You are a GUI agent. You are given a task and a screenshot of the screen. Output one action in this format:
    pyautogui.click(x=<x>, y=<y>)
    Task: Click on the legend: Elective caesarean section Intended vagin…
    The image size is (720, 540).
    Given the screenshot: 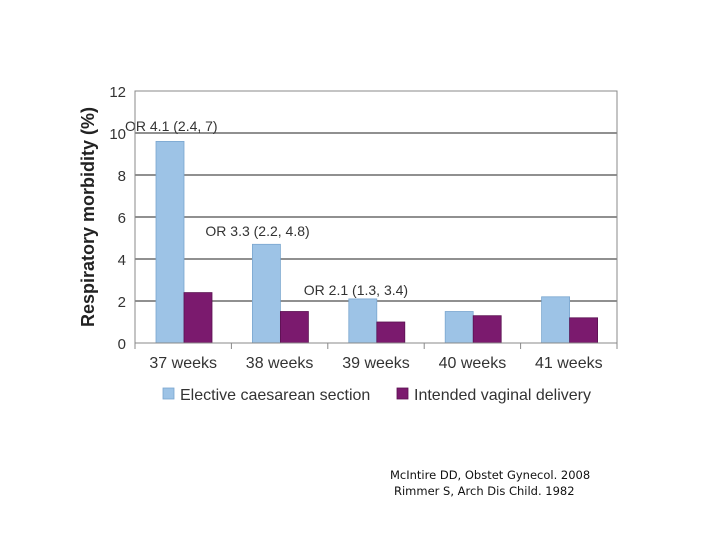 What is the action you would take?
    pyautogui.click(x=376, y=395)
    